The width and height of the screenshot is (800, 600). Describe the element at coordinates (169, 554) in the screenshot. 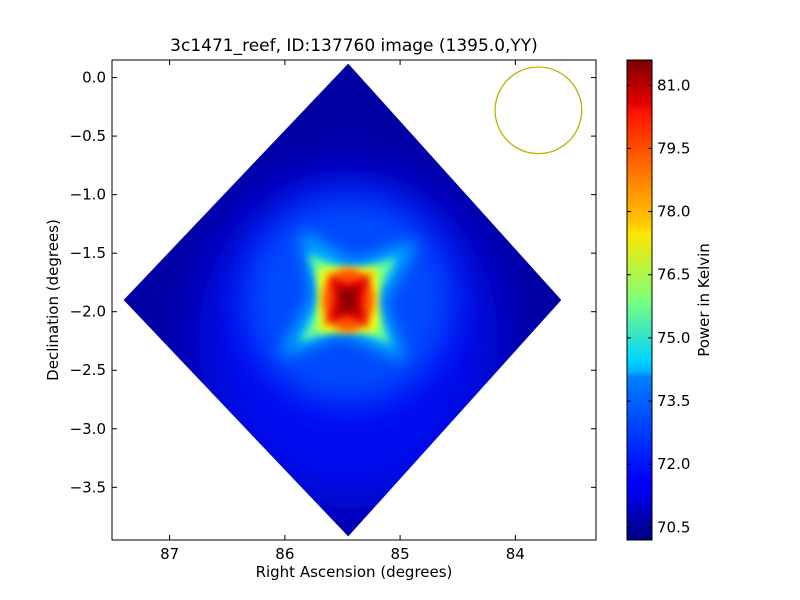

I see `x-tick-label: 87` at that location.